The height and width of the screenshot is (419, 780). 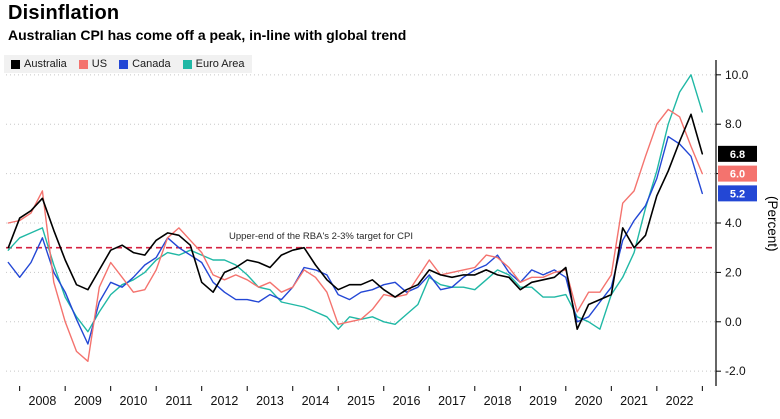 I want to click on end-label-value-australia: 6.8, so click(x=737, y=155).